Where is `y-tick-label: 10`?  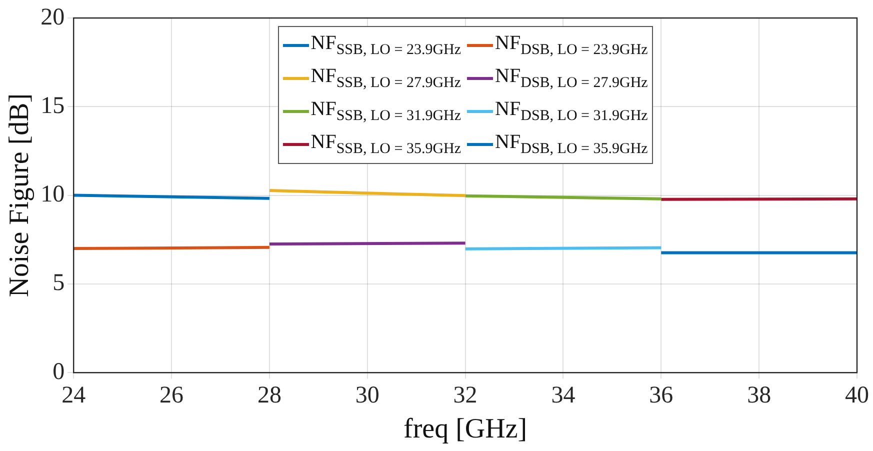
y-tick-label: 10 is located at coordinates (52, 195).